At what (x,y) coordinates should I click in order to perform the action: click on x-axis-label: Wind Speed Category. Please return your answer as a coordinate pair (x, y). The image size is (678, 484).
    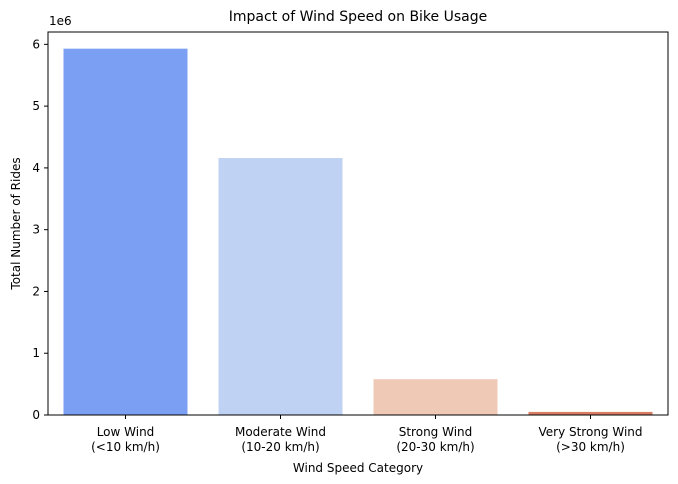
    Looking at the image, I should click on (358, 468).